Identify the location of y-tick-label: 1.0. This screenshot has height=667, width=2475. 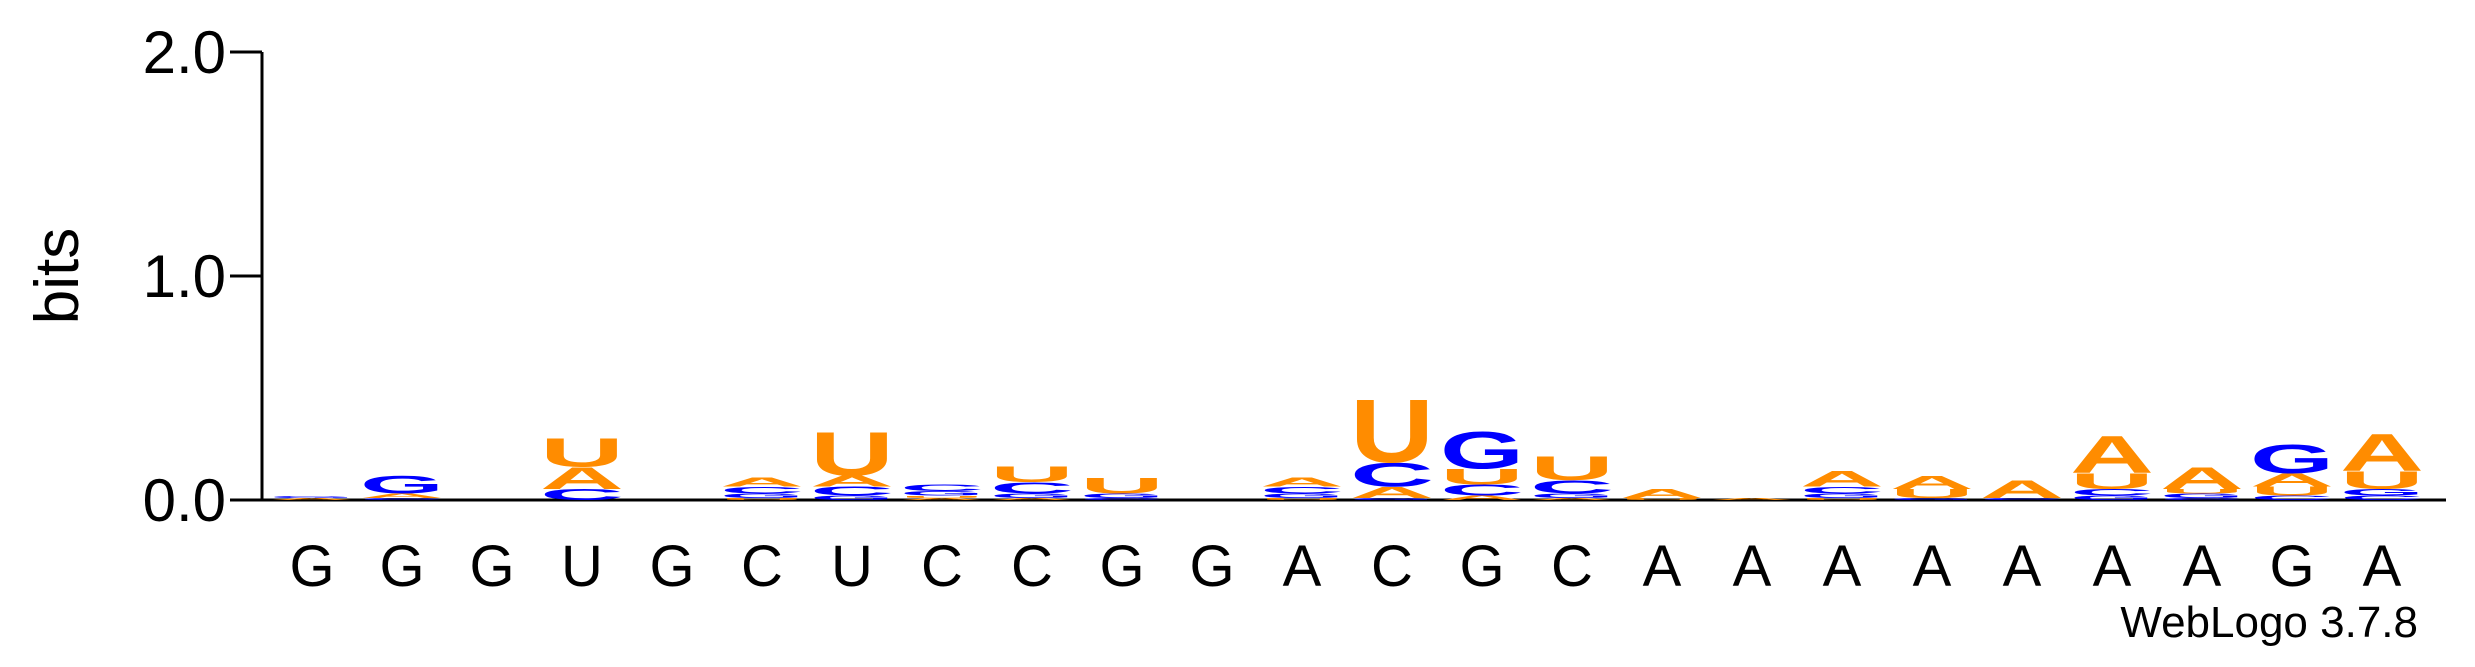
(184, 276).